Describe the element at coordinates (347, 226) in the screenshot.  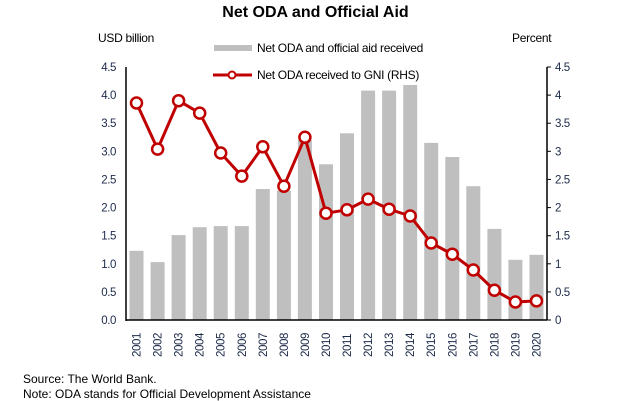
I see `bar-2011` at that location.